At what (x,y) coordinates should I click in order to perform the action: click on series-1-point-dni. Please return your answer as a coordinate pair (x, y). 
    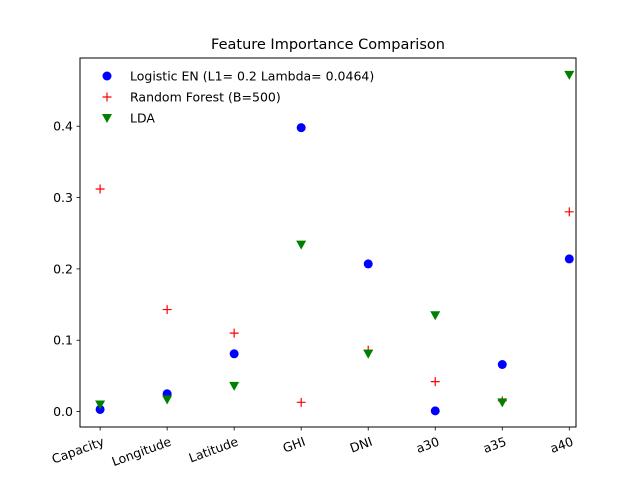
    Looking at the image, I should click on (368, 264).